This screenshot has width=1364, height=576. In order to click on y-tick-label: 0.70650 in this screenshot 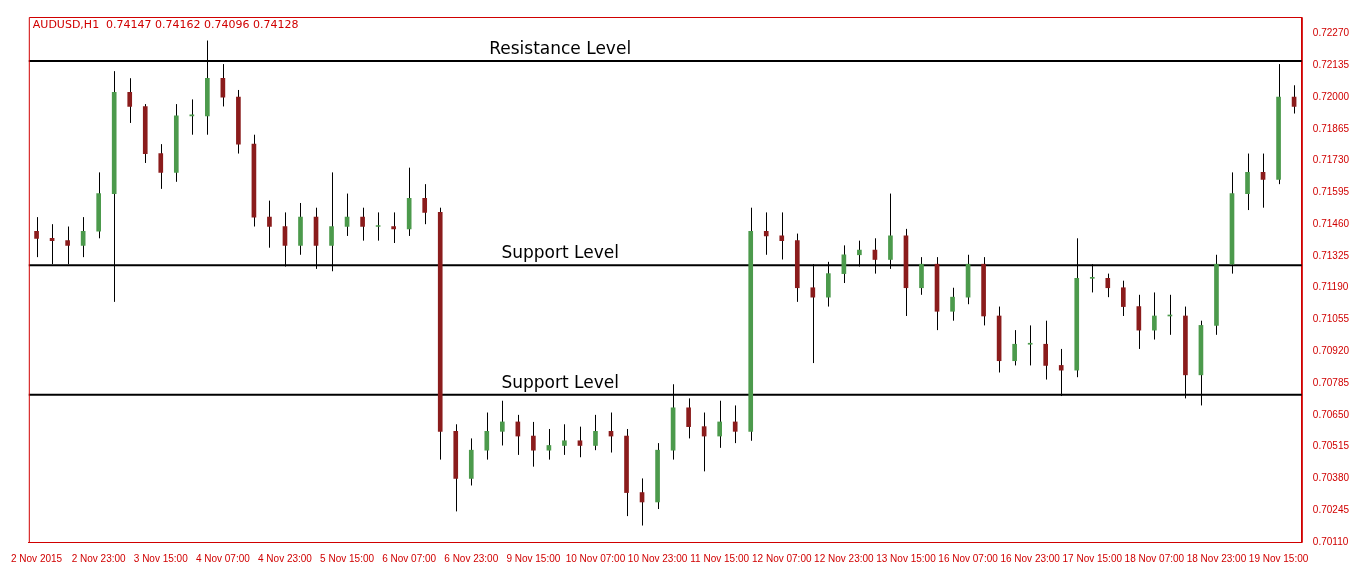, I will do `click(1331, 414)`.